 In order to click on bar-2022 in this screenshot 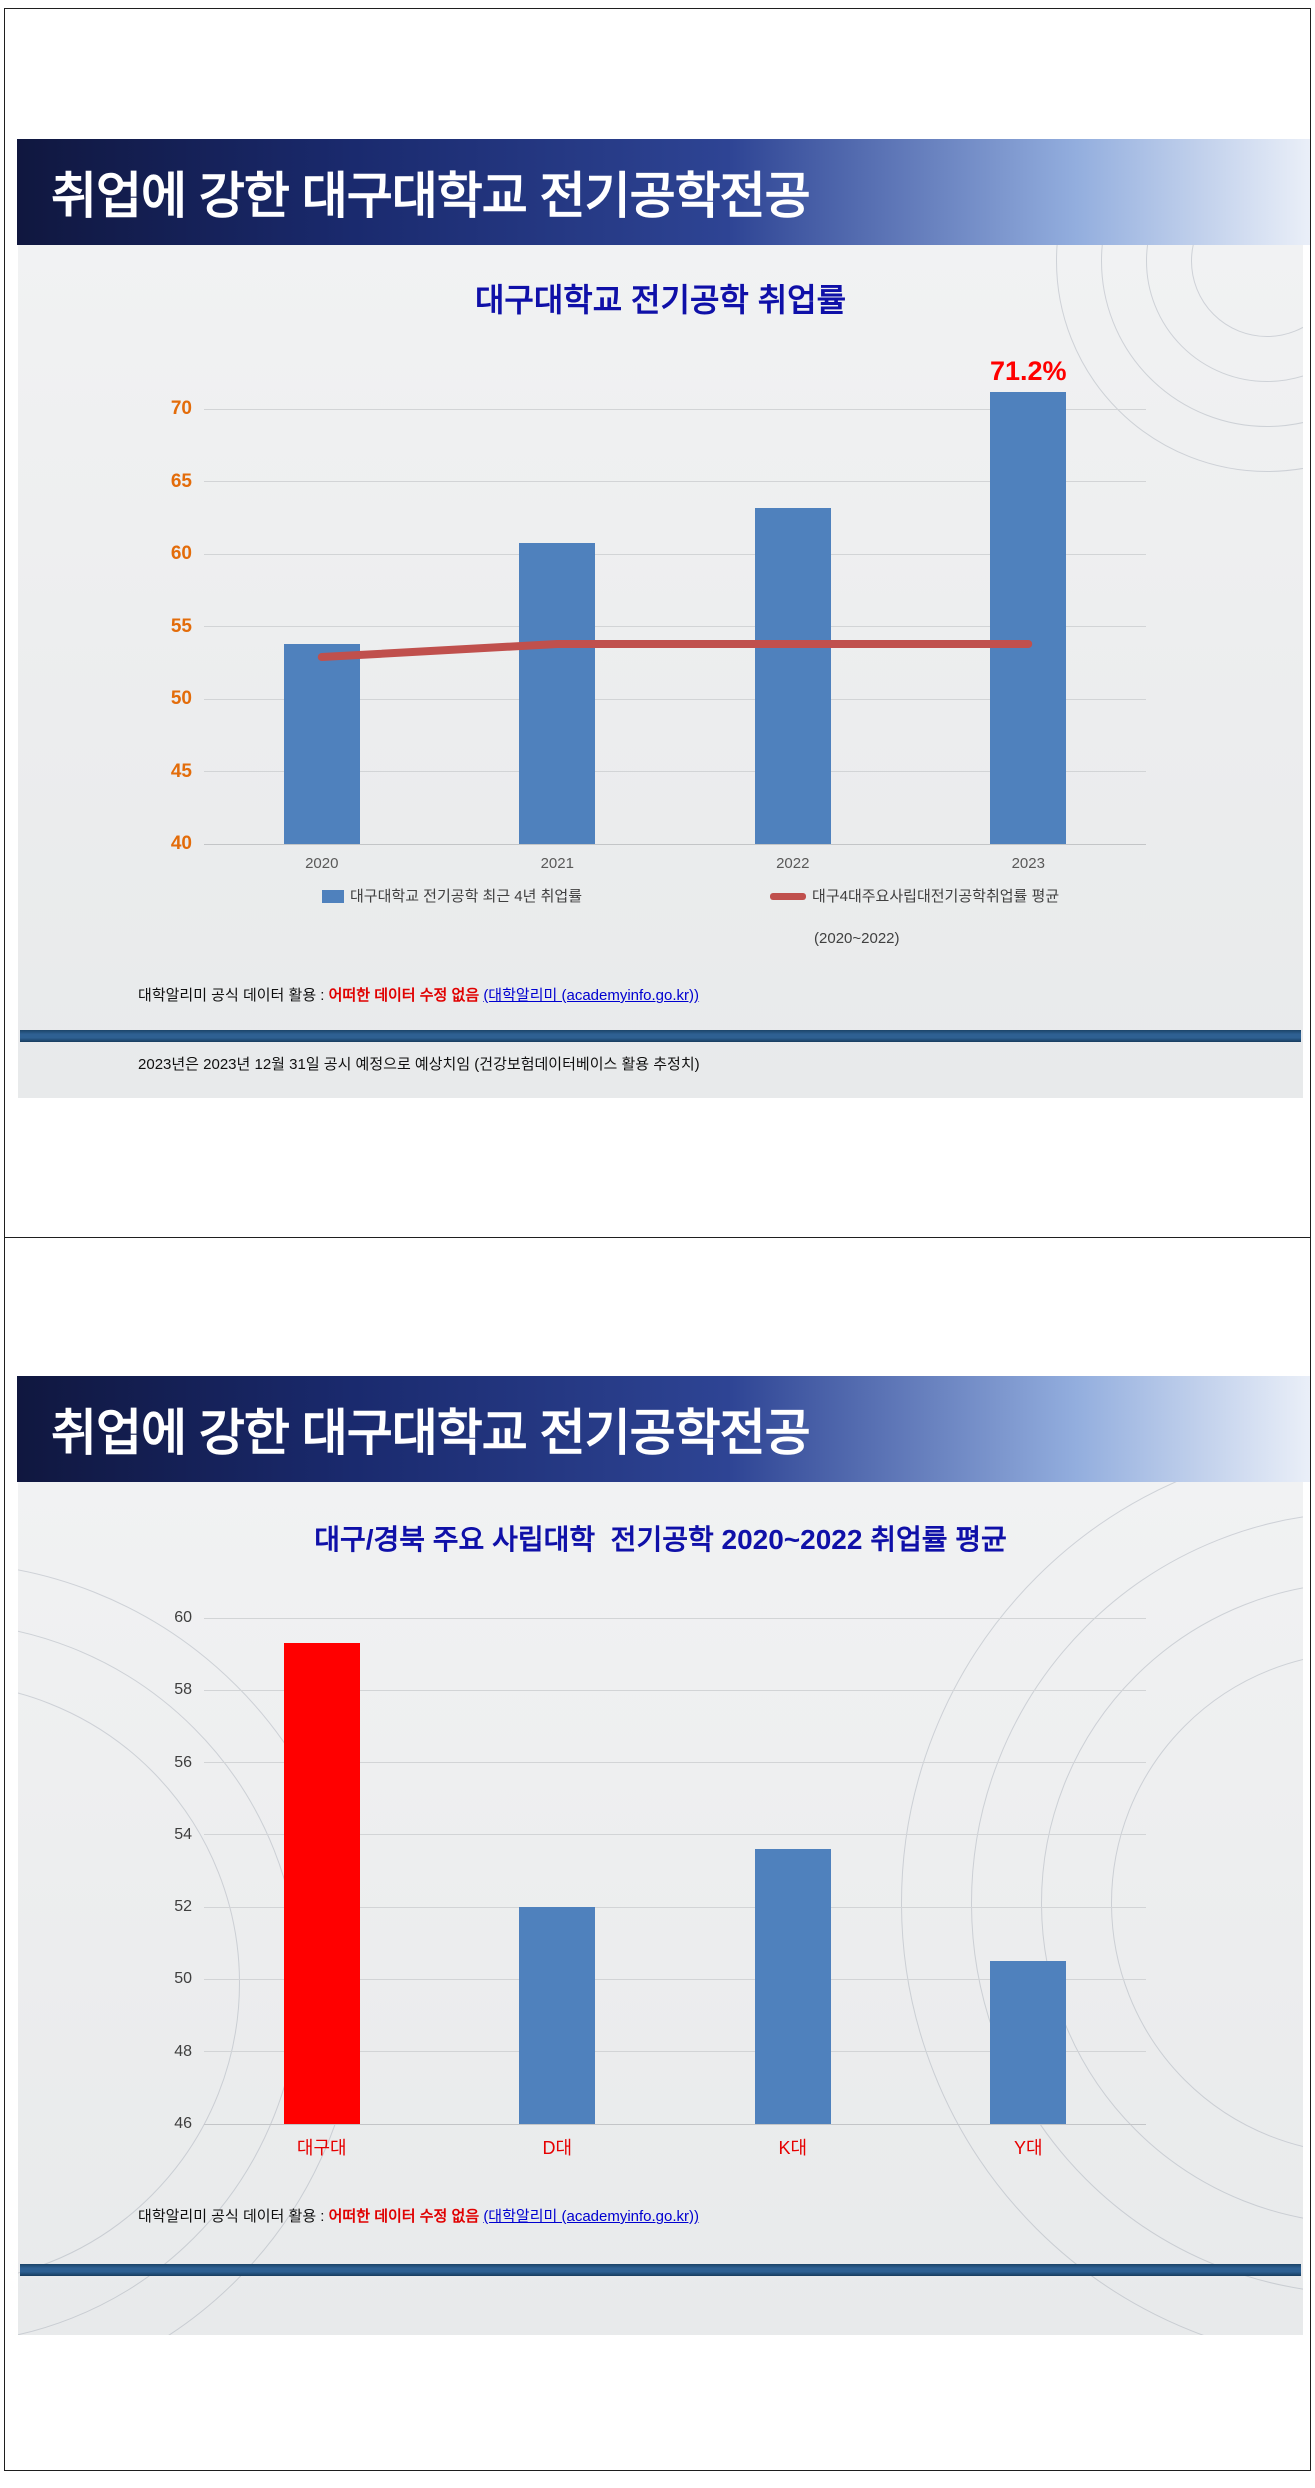, I will do `click(792, 675)`.